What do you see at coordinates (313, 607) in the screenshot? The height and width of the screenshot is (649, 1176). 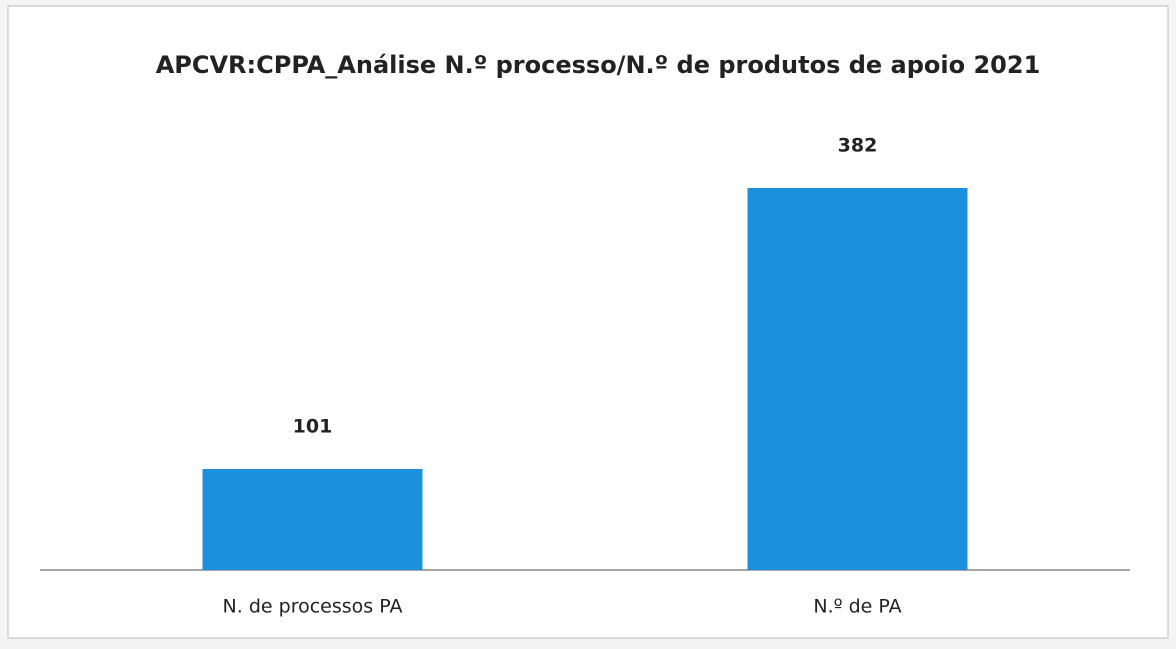 I see `x-tick-label: N. de processos PA` at bounding box center [313, 607].